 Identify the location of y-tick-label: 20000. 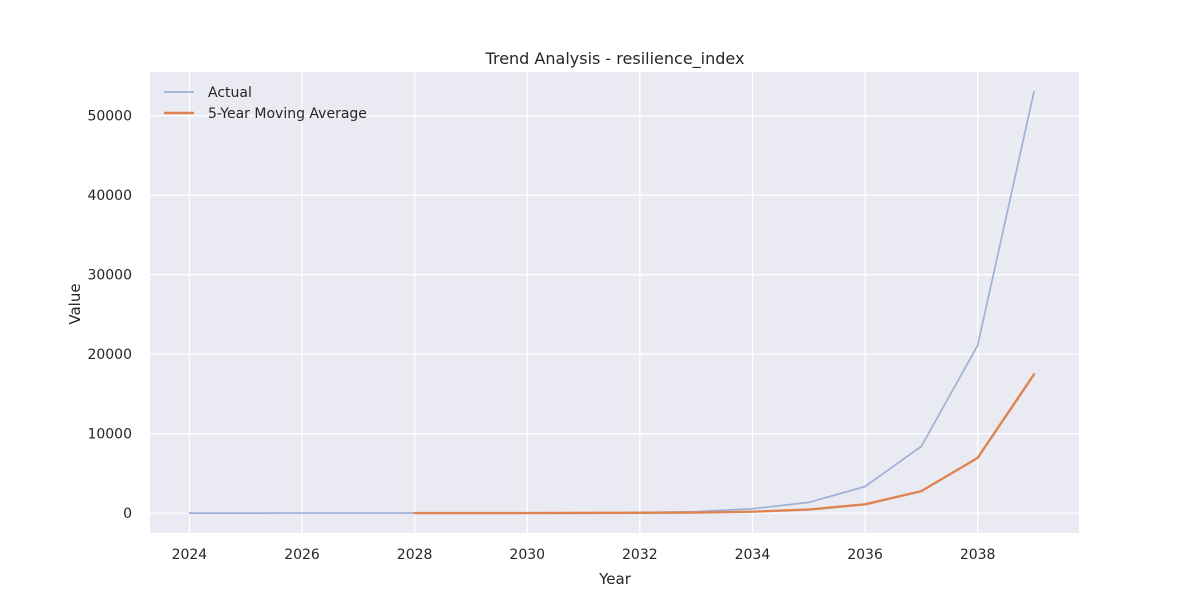
(109, 355).